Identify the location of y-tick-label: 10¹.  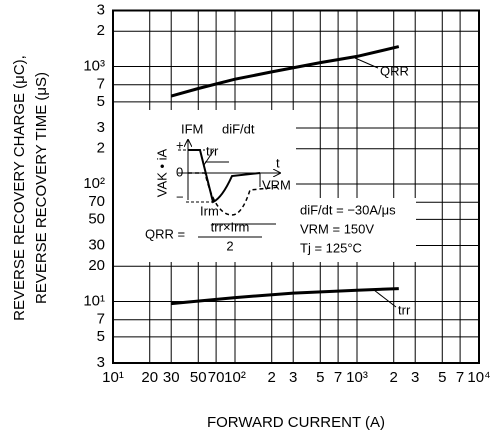
(94, 301).